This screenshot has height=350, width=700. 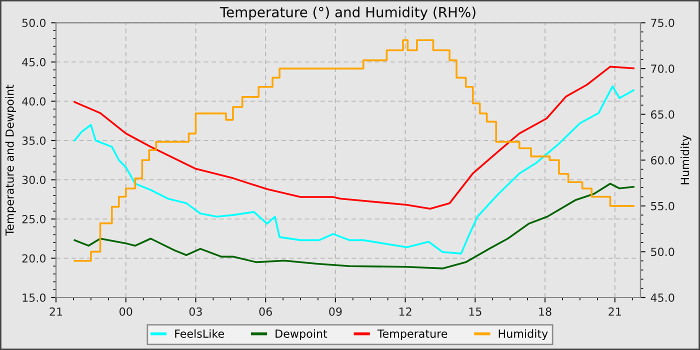 What do you see at coordinates (662, 23) in the screenshot?
I see `y2-tick-label: 75.0` at bounding box center [662, 23].